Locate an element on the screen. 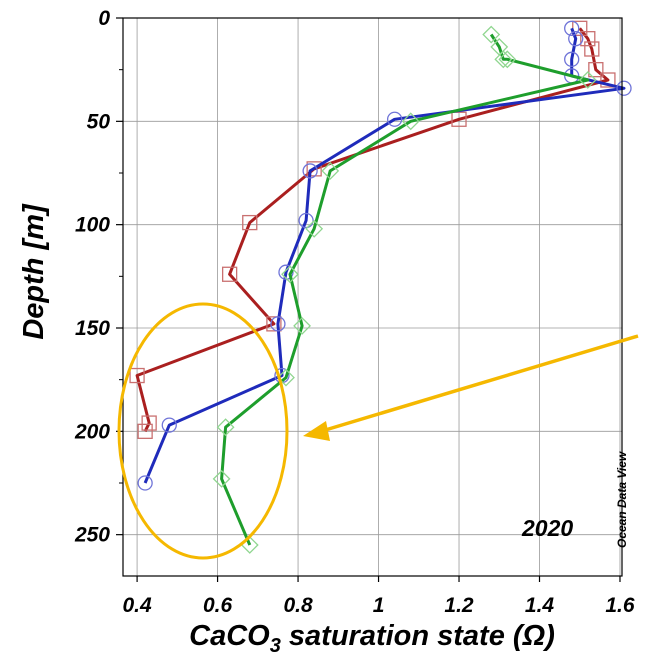 This screenshot has height=666, width=650. y-tick-label: 250 is located at coordinates (92, 535).